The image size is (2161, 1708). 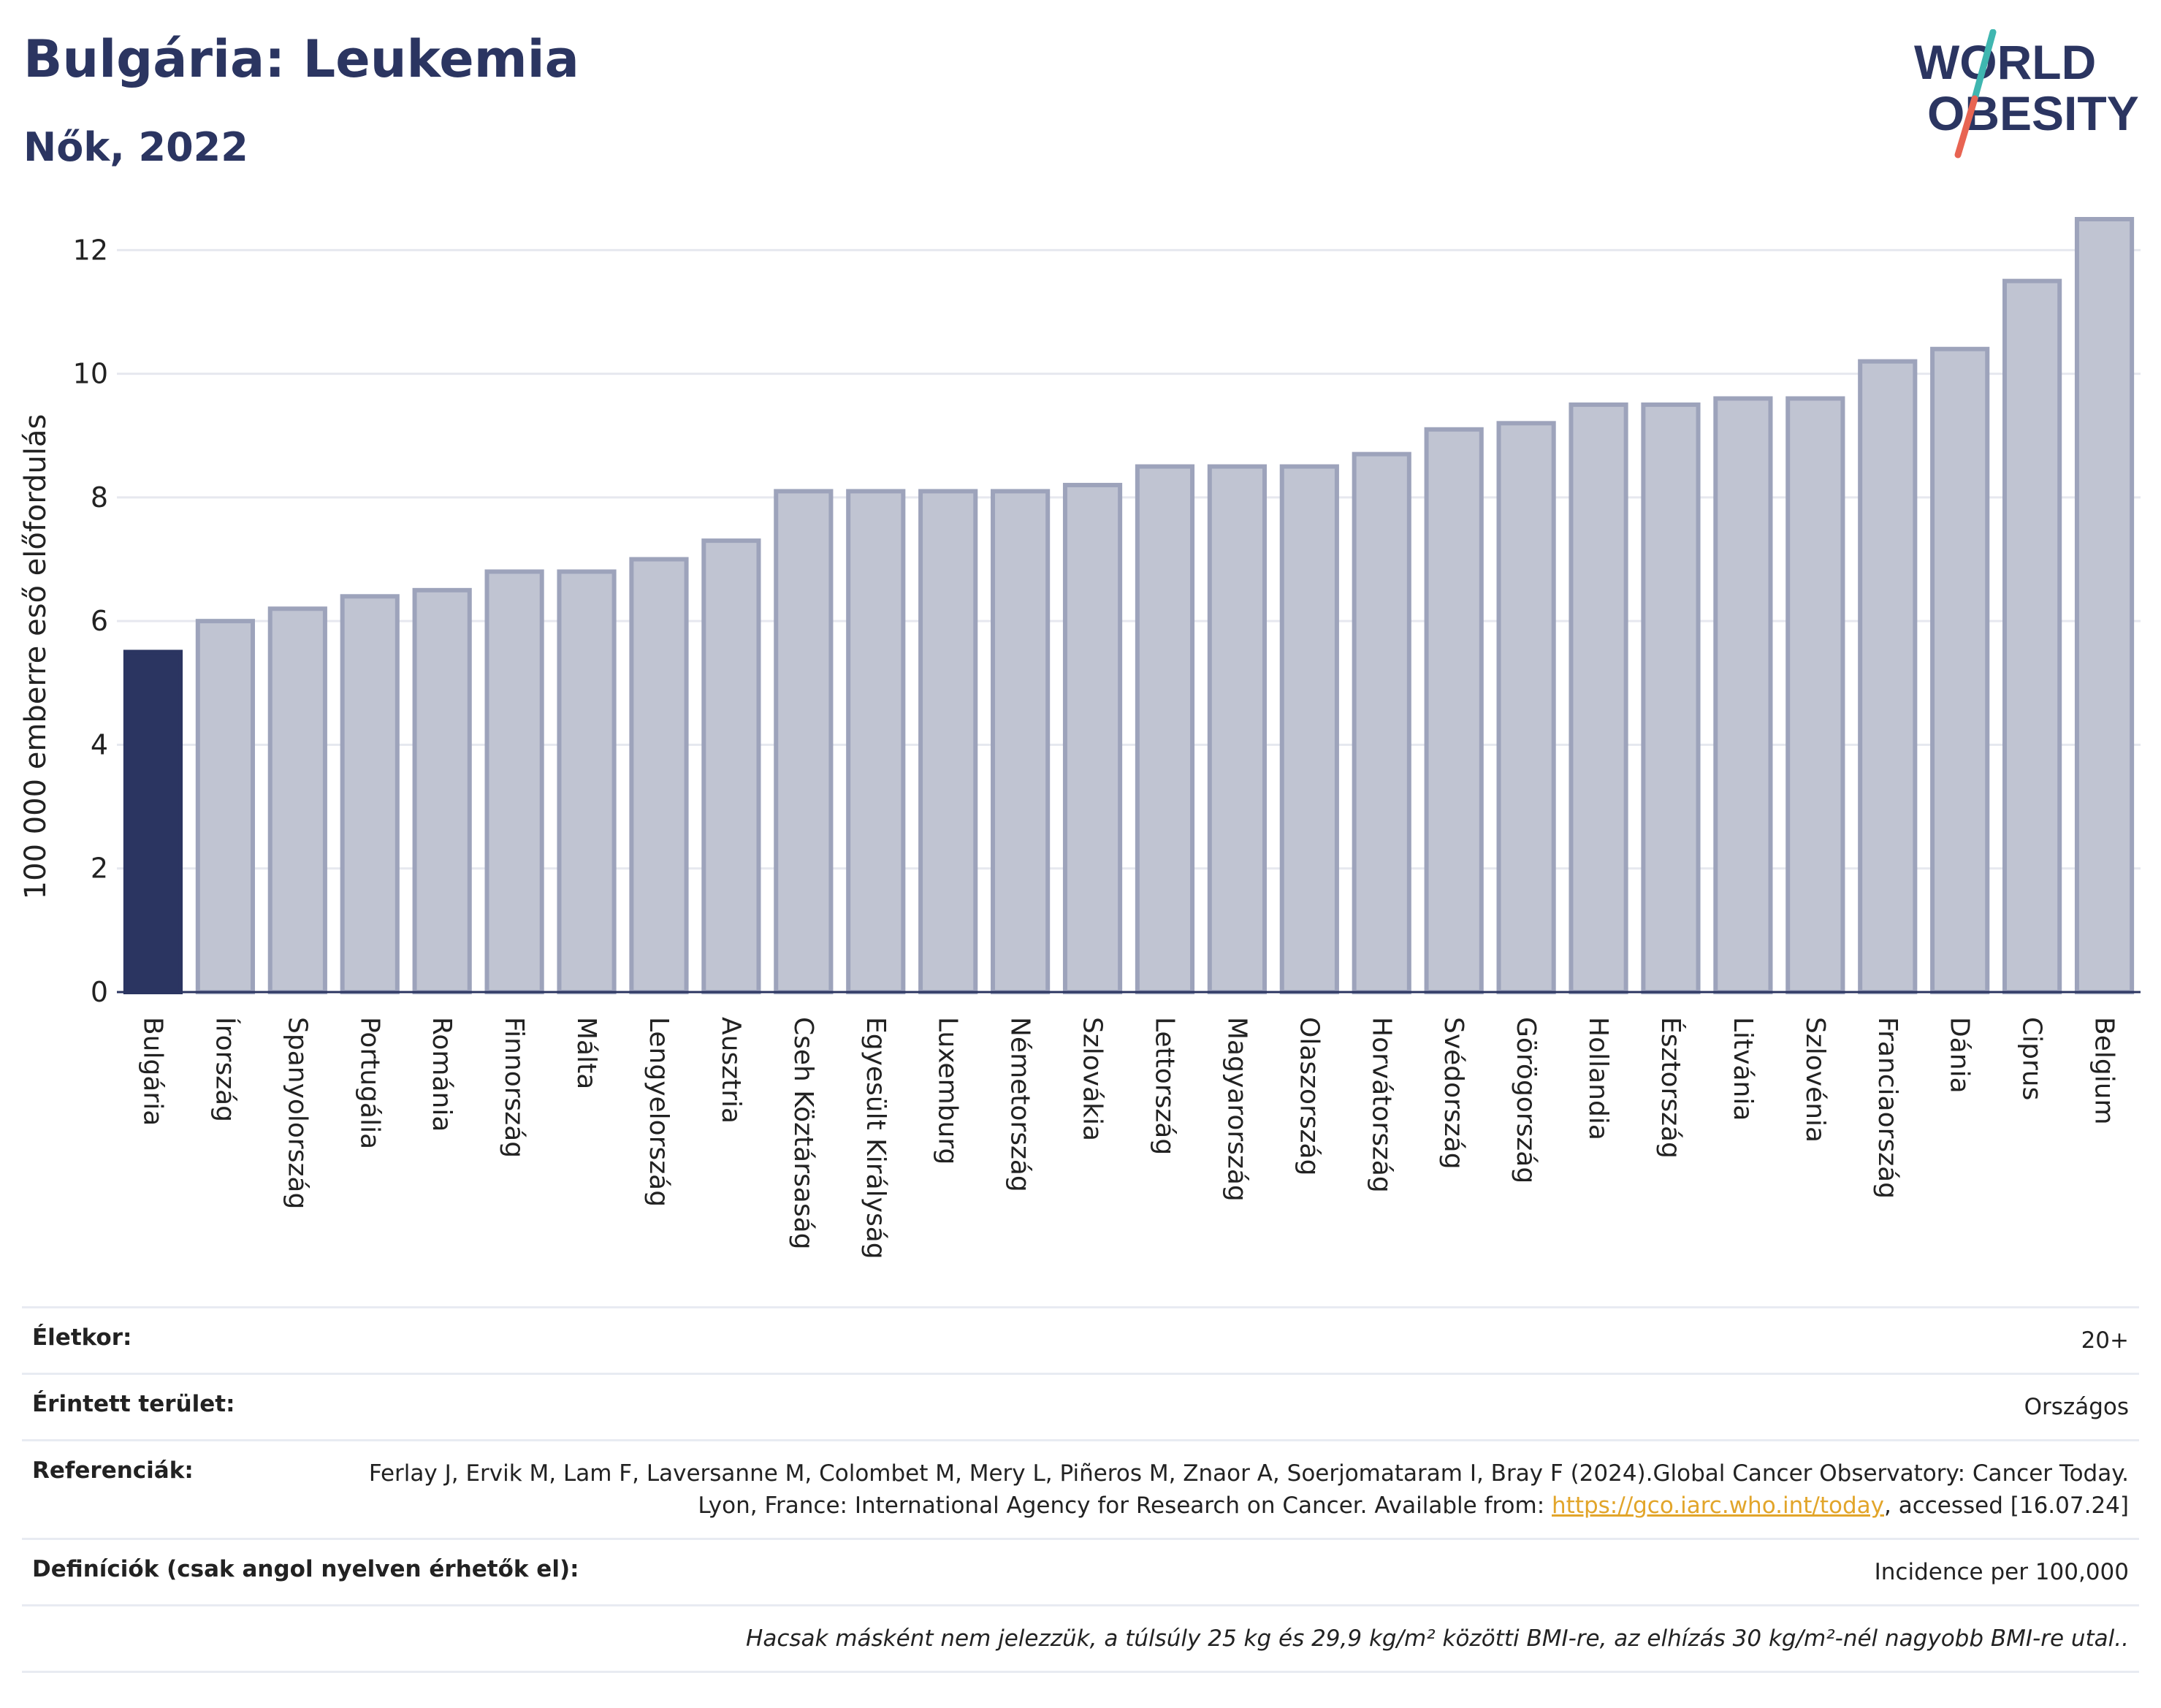 I want to click on x-tick-label: Lettország, so click(x=1164, y=1086).